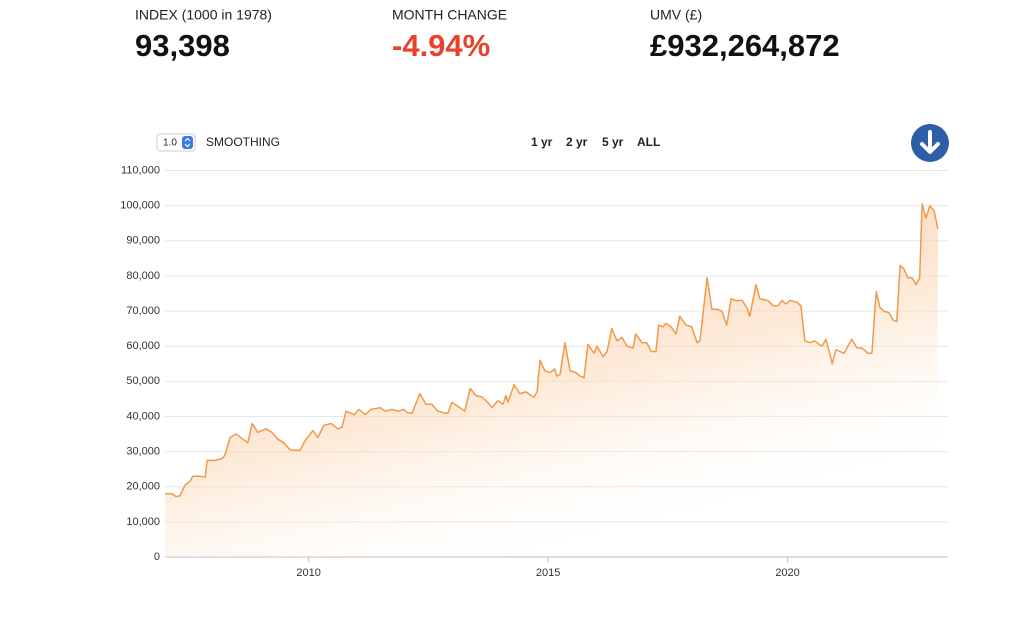  I want to click on download-button, so click(930, 143).